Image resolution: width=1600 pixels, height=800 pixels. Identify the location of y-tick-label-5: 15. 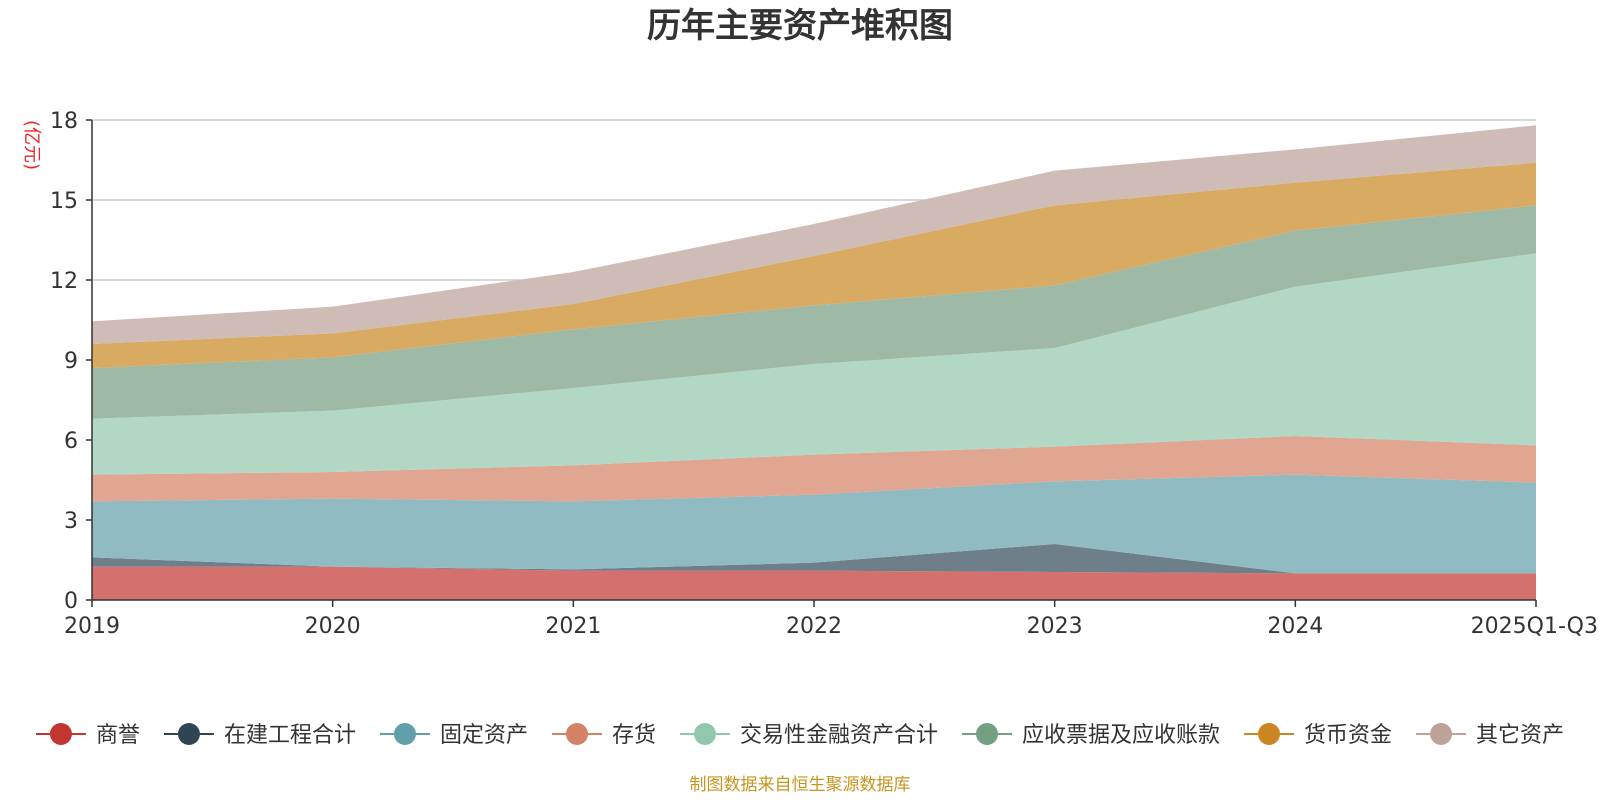
(64, 201).